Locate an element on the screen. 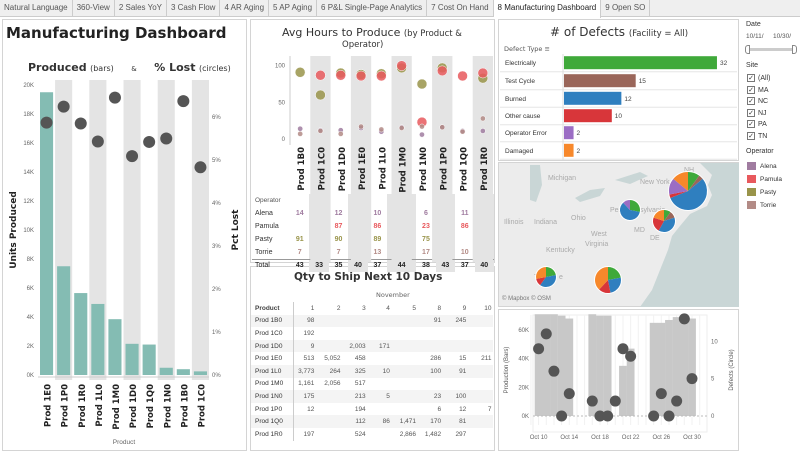 Image resolution: width=800 pixels, height=453 pixels. tab-manufacturing-dashboard: 8 Manufacturing Dashboard is located at coordinates (547, 9).